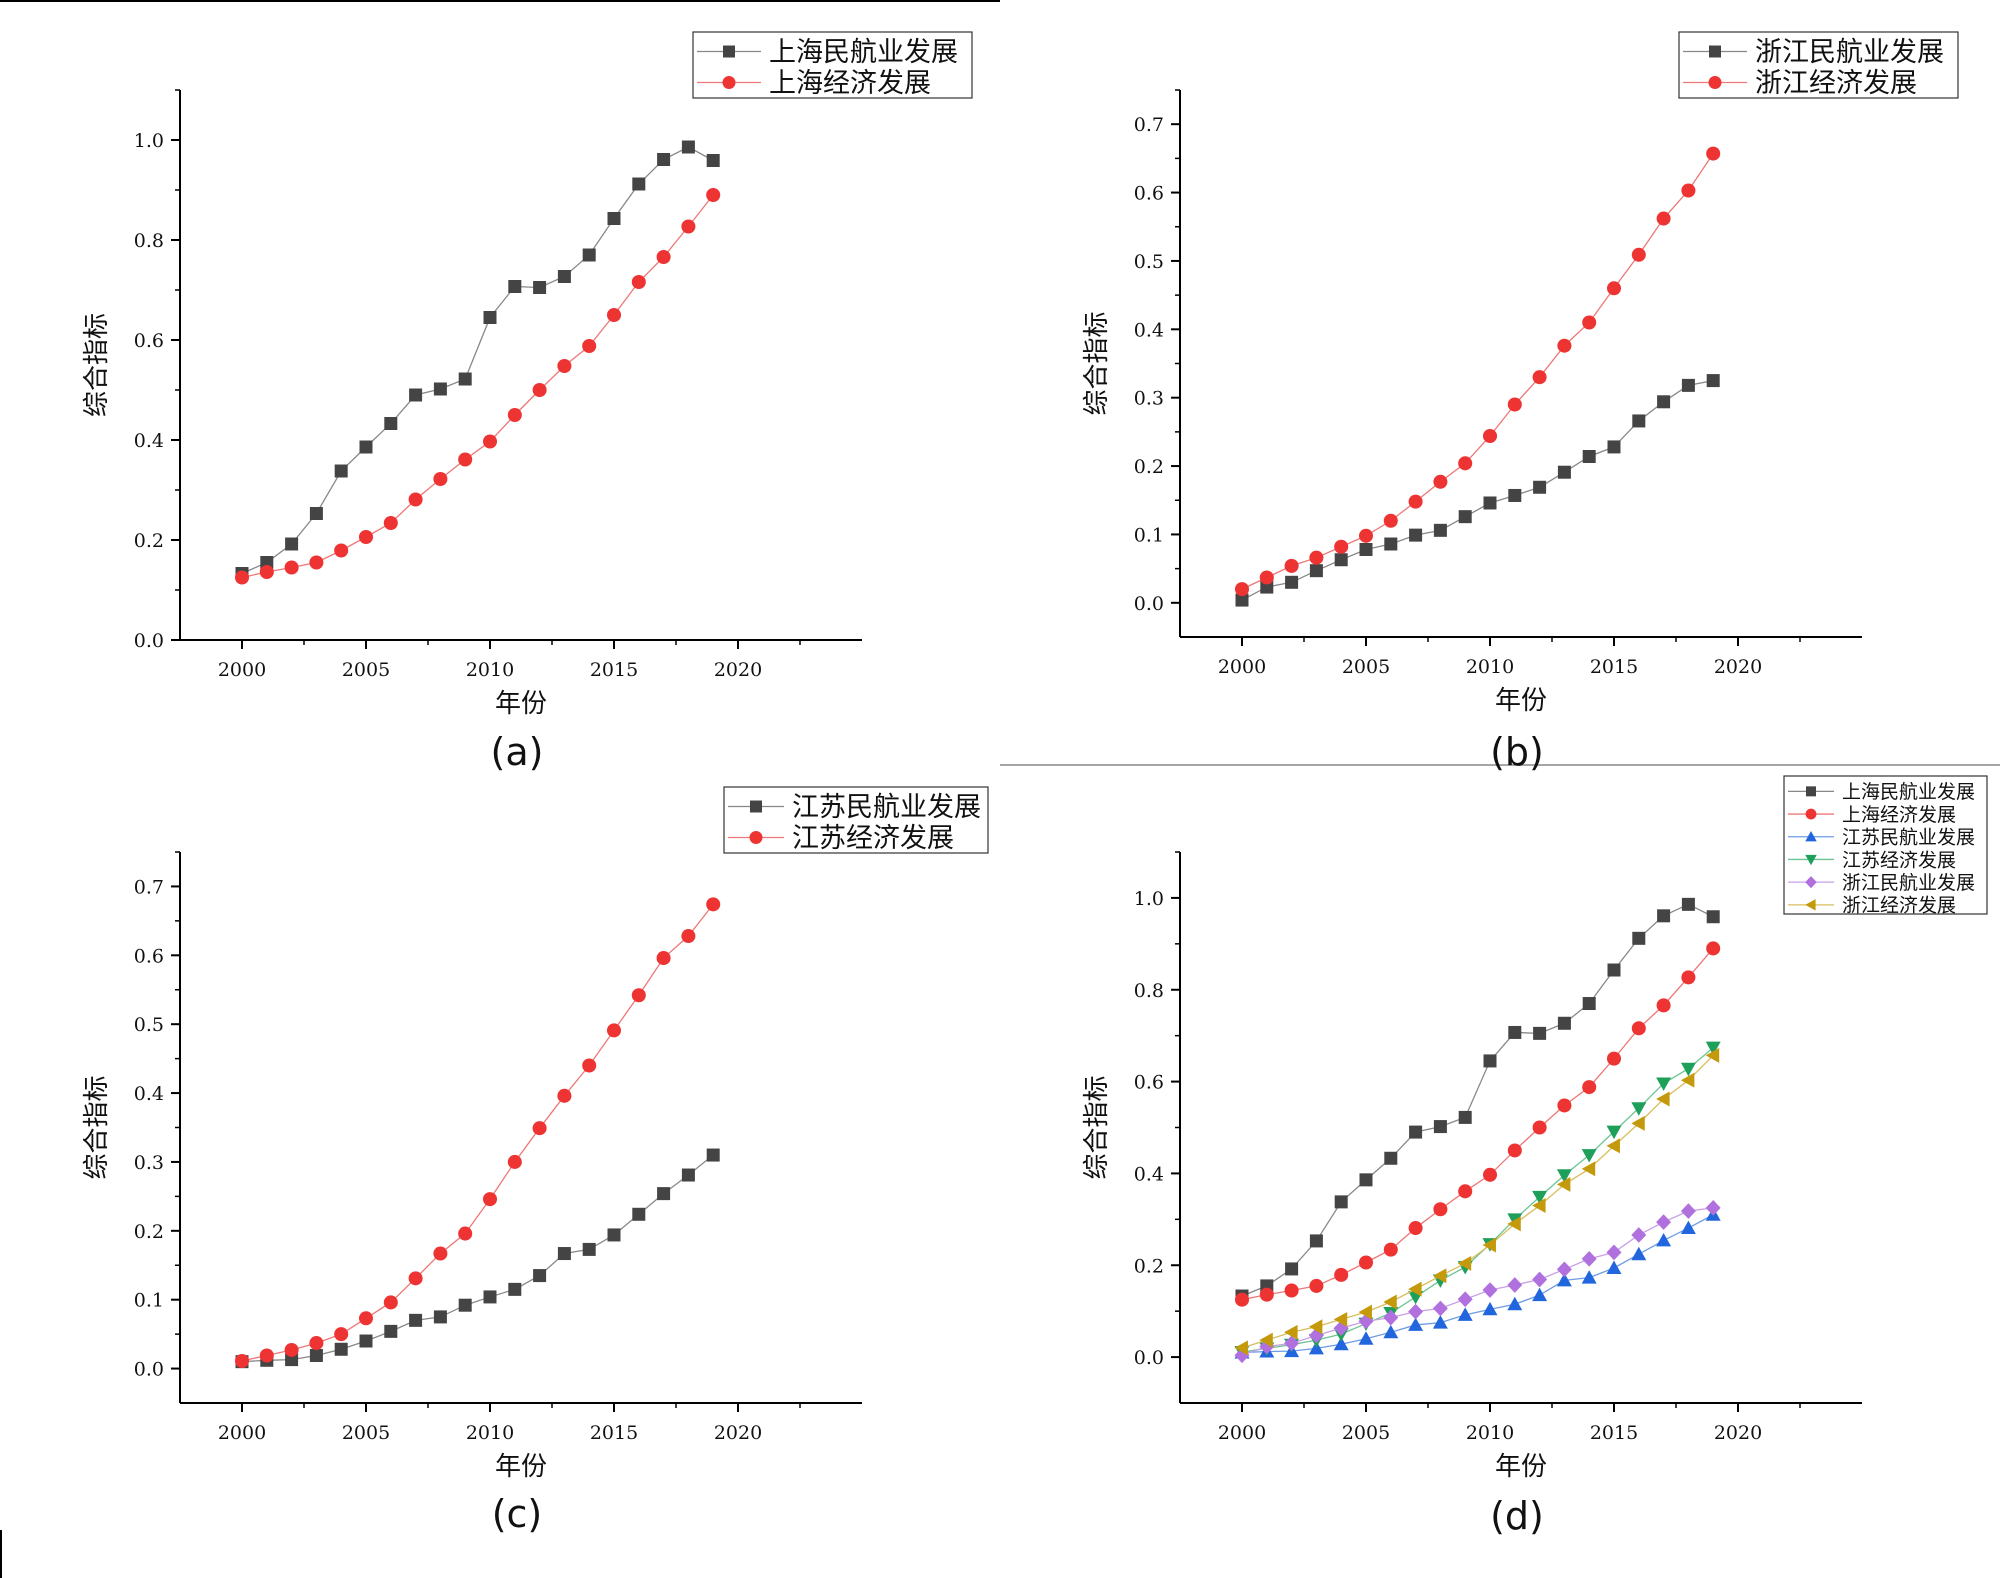  Describe the element at coordinates (1149, 1174) in the screenshot. I see `y-tick-label: 0.4` at that location.